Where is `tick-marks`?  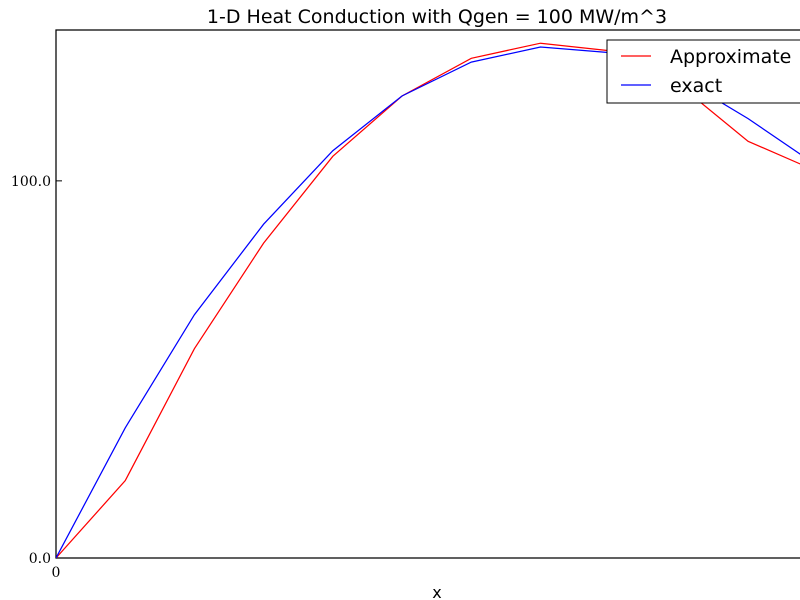
tick-marks is located at coordinates (58, 369).